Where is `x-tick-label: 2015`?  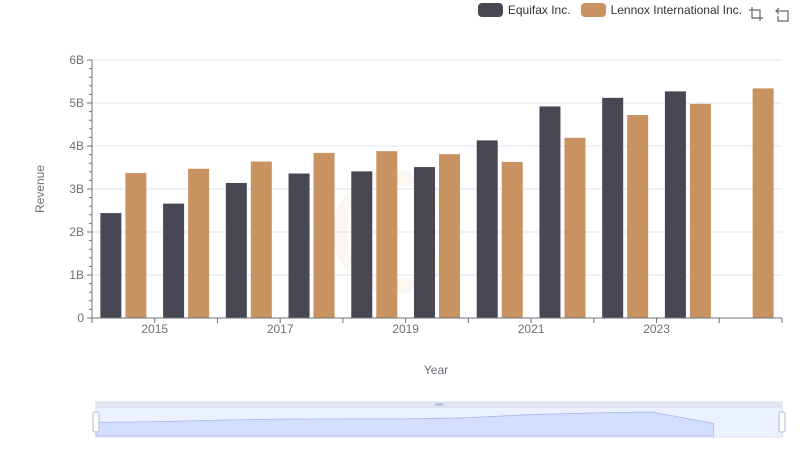
x-tick-label: 2015 is located at coordinates (154, 329).